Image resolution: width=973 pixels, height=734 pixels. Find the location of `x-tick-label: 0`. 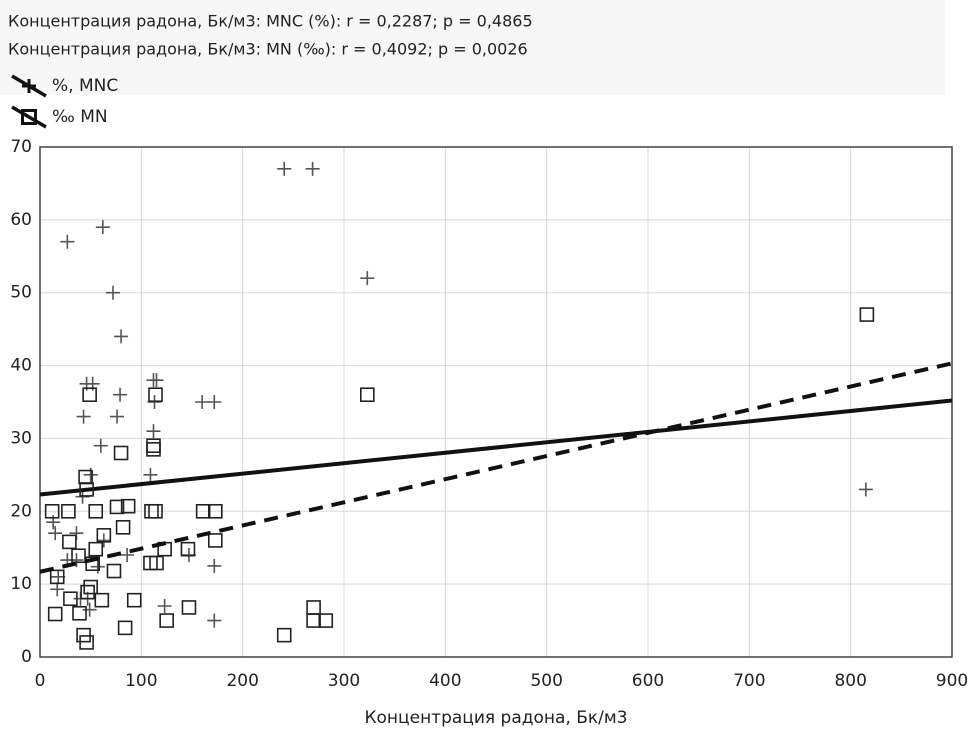

x-tick-label: 0 is located at coordinates (40, 681).